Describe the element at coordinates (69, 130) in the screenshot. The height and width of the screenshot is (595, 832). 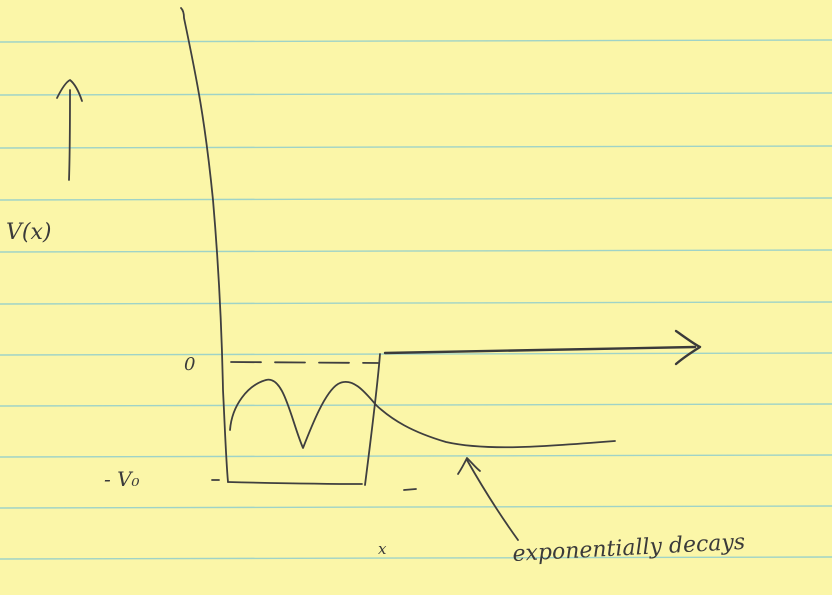
I see `up-arrow-icon` at that location.